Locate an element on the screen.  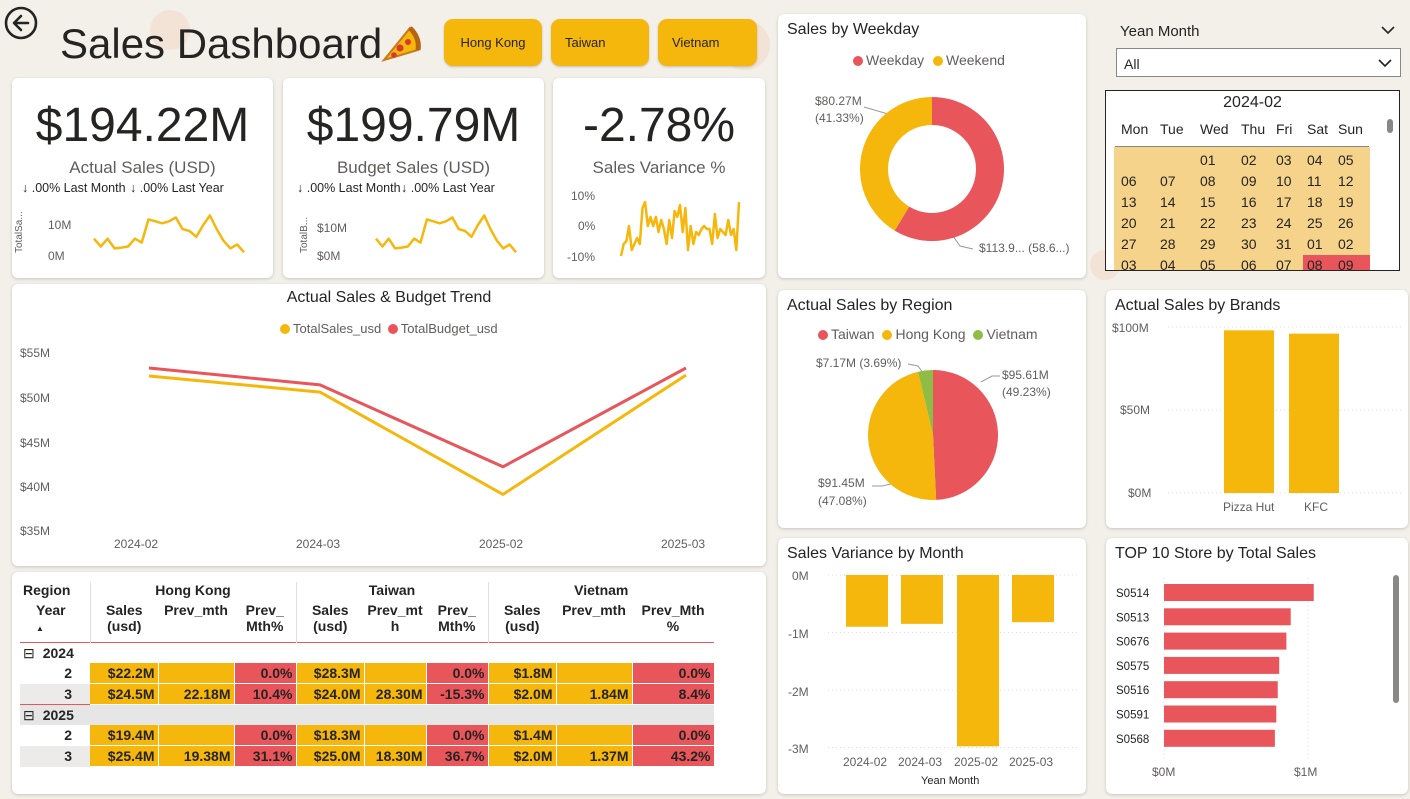
calendar-day: 15 is located at coordinates (1208, 202).